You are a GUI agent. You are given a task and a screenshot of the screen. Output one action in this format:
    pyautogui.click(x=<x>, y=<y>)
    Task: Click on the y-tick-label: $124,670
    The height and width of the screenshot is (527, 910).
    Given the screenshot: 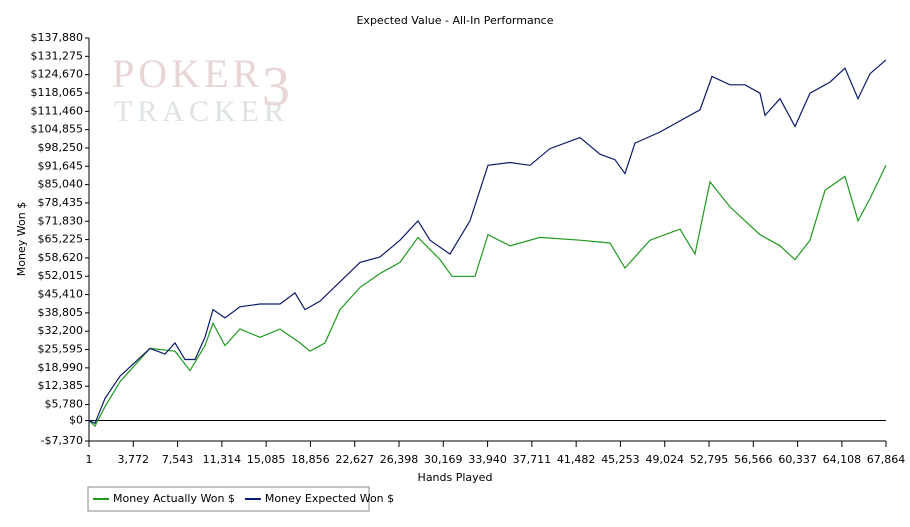 What is the action you would take?
    pyautogui.click(x=57, y=74)
    